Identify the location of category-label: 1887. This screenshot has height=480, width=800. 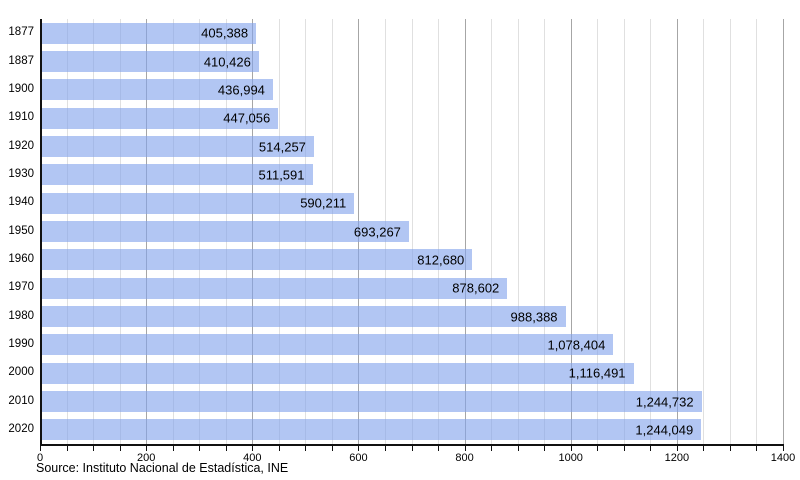
(21, 60).